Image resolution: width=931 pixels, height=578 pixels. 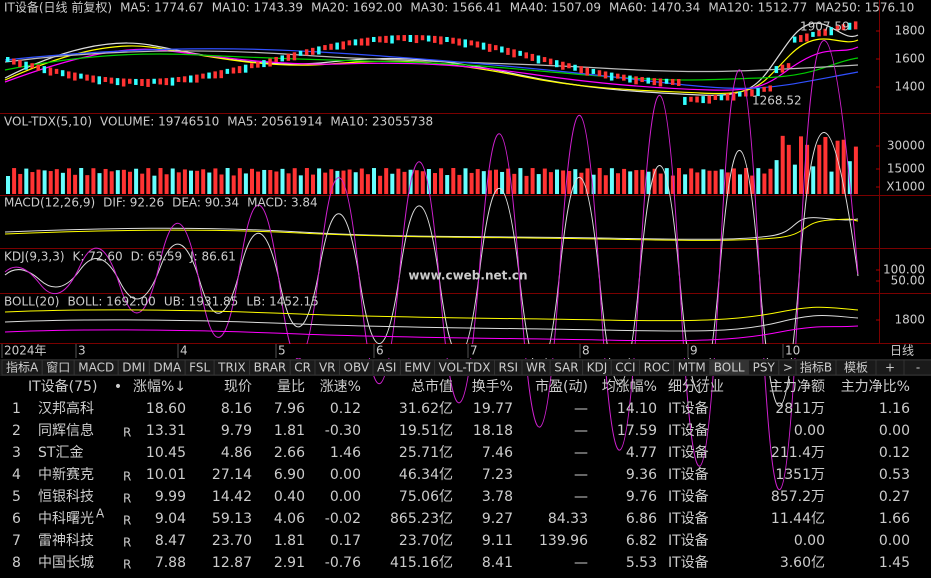 I want to click on column-header: 市盈(动), so click(x=561, y=386).